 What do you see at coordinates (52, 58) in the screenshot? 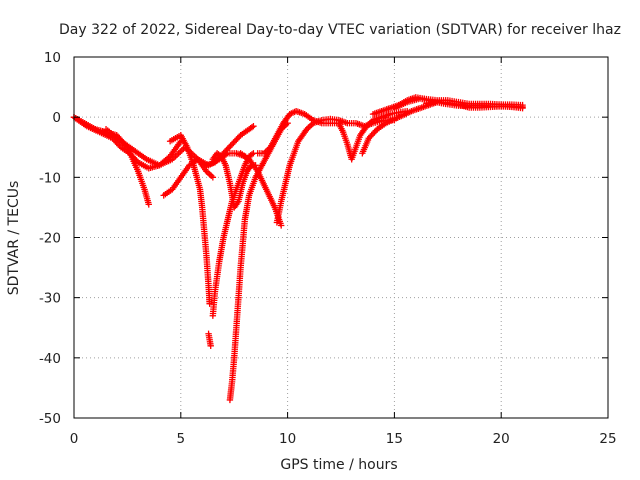
I see `y-tick-label: 10` at bounding box center [52, 58].